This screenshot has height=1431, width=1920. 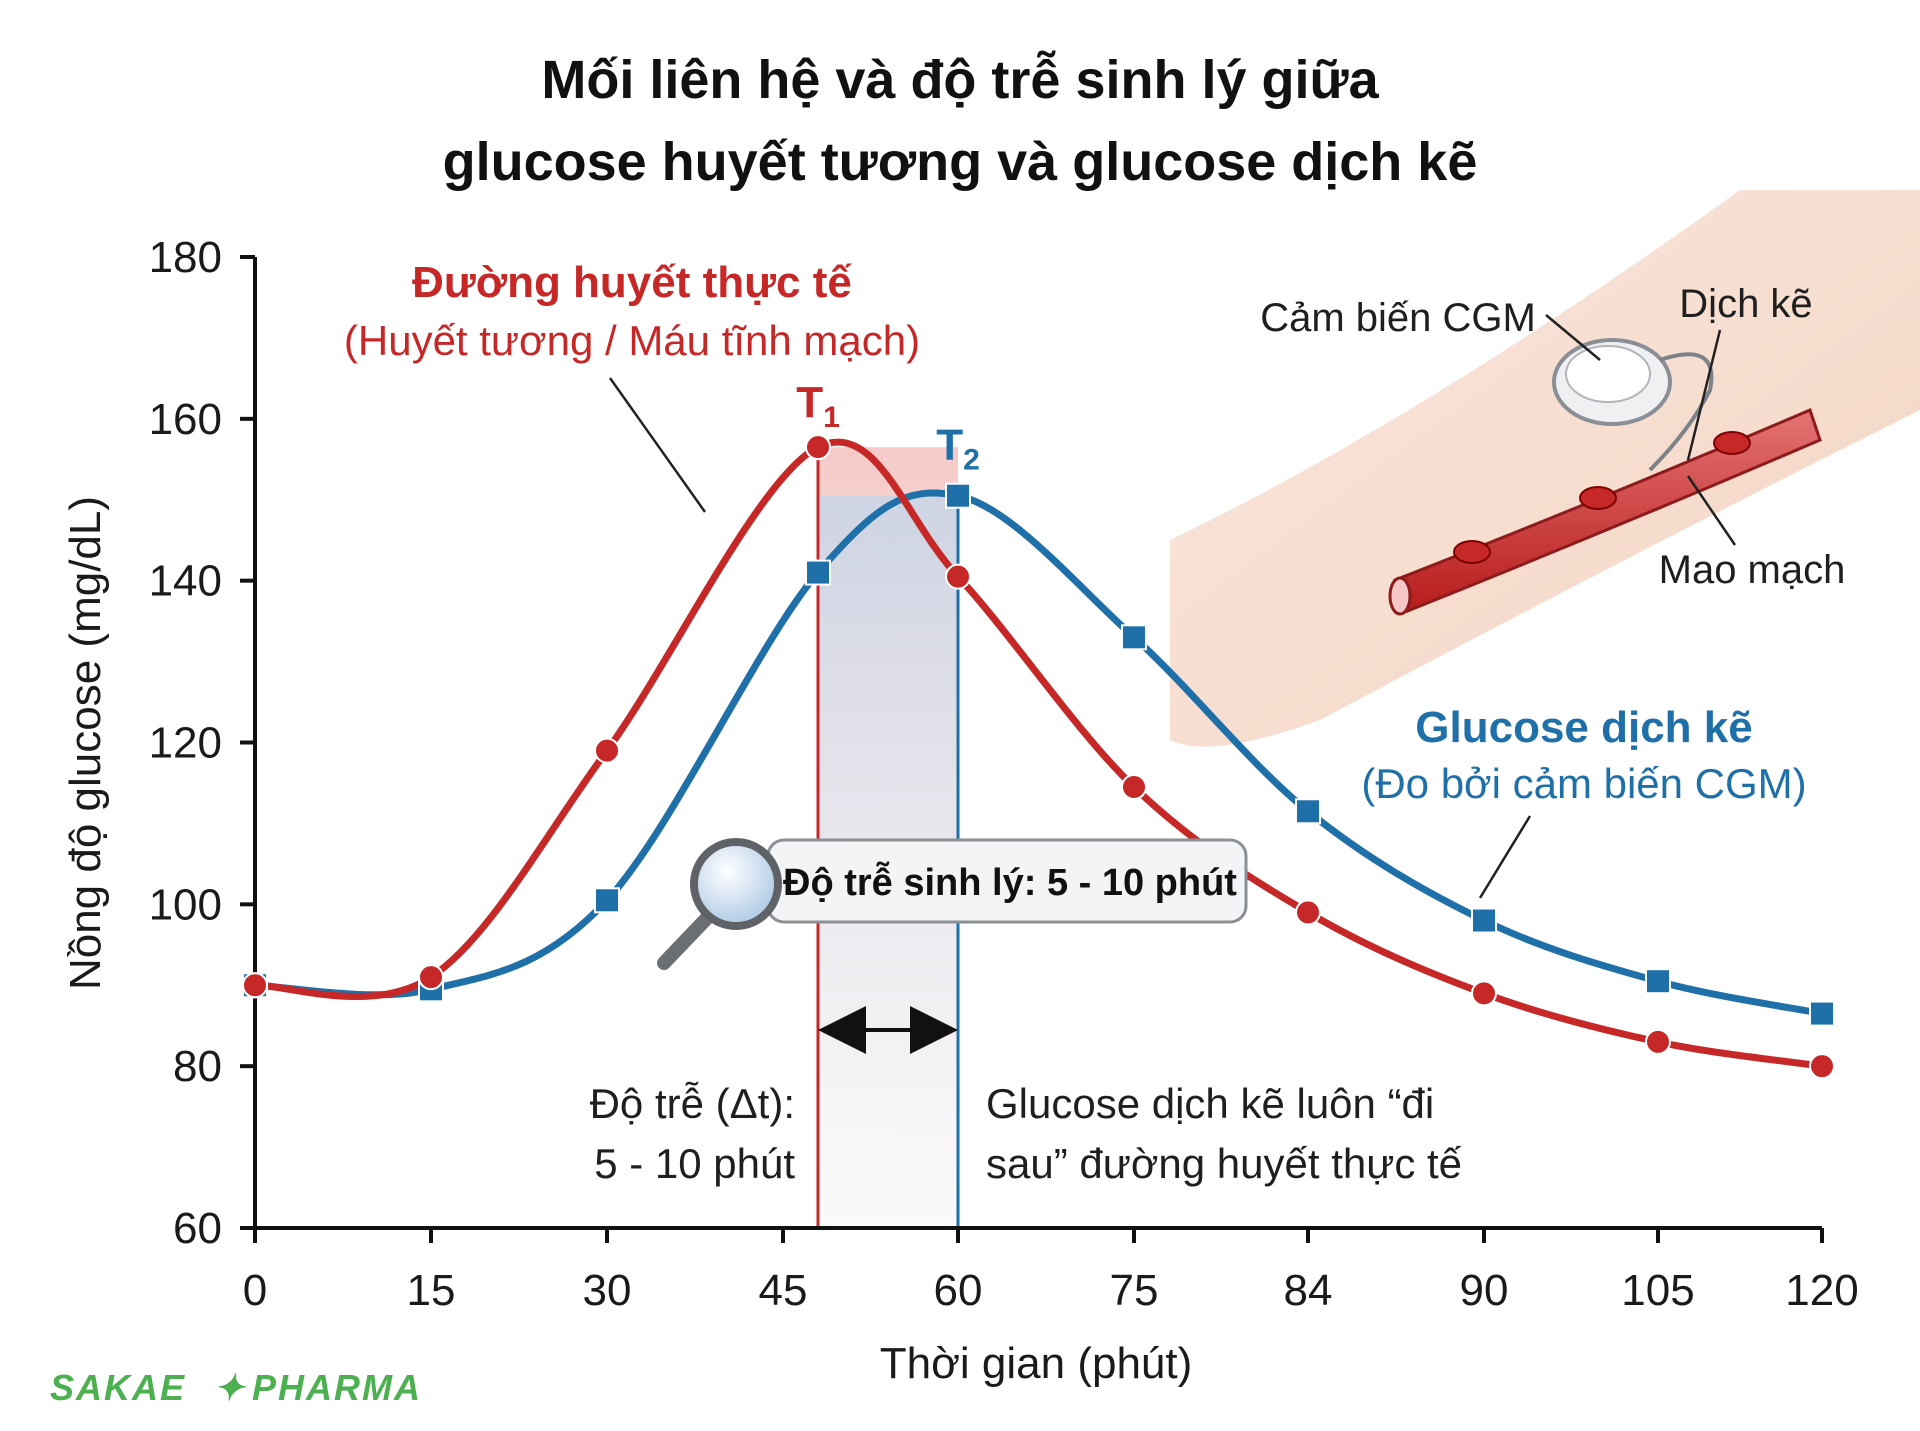 What do you see at coordinates (960, 80) in the screenshot?
I see `chart-title-line-1: Mối liên hệ và độ trễ sinh lý giữa` at bounding box center [960, 80].